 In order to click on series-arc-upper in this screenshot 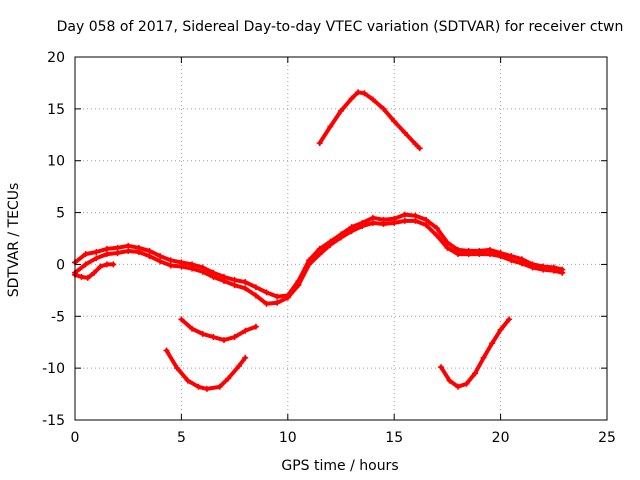, I will do `click(369, 120)`.